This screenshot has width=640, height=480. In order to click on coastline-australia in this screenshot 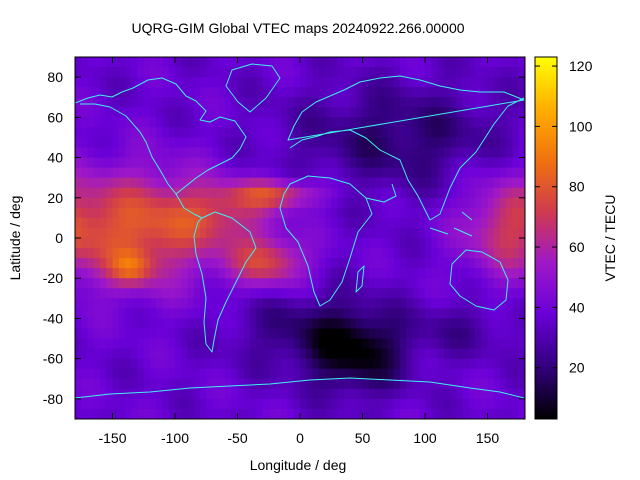, I will do `click(479, 280)`.